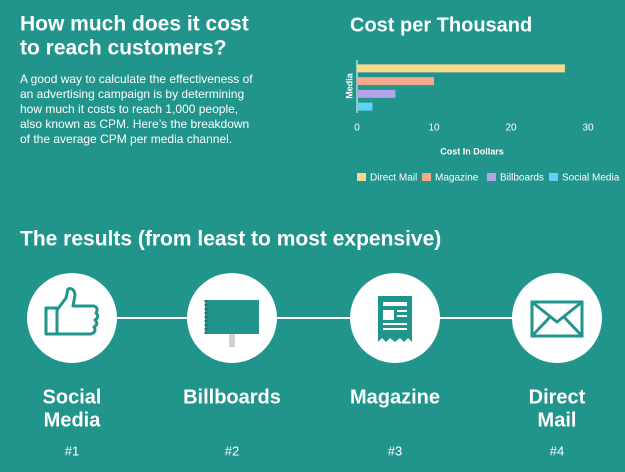 This screenshot has width=625, height=472. Describe the element at coordinates (522, 178) in the screenshot. I see `legend-label: Billboards` at that location.